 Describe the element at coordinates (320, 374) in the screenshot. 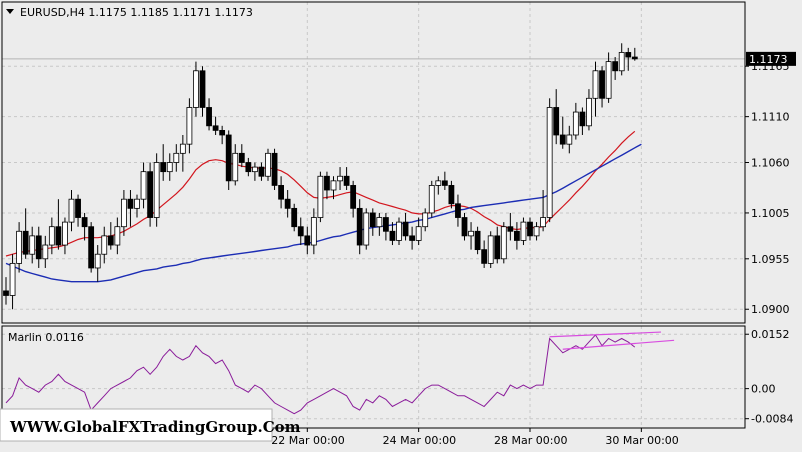

I see `marlin-line` at that location.